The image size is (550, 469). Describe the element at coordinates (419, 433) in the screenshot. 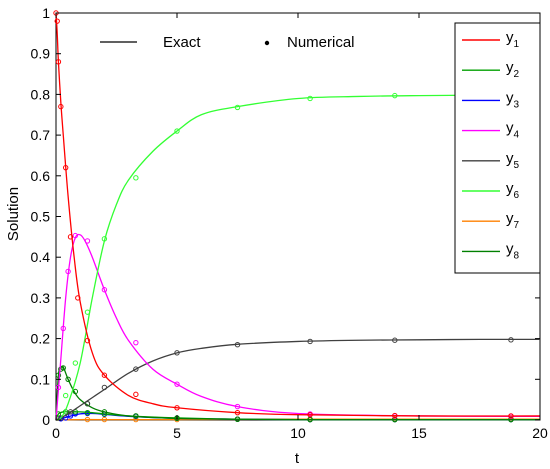

I see `x-tick-label: 15` at that location.